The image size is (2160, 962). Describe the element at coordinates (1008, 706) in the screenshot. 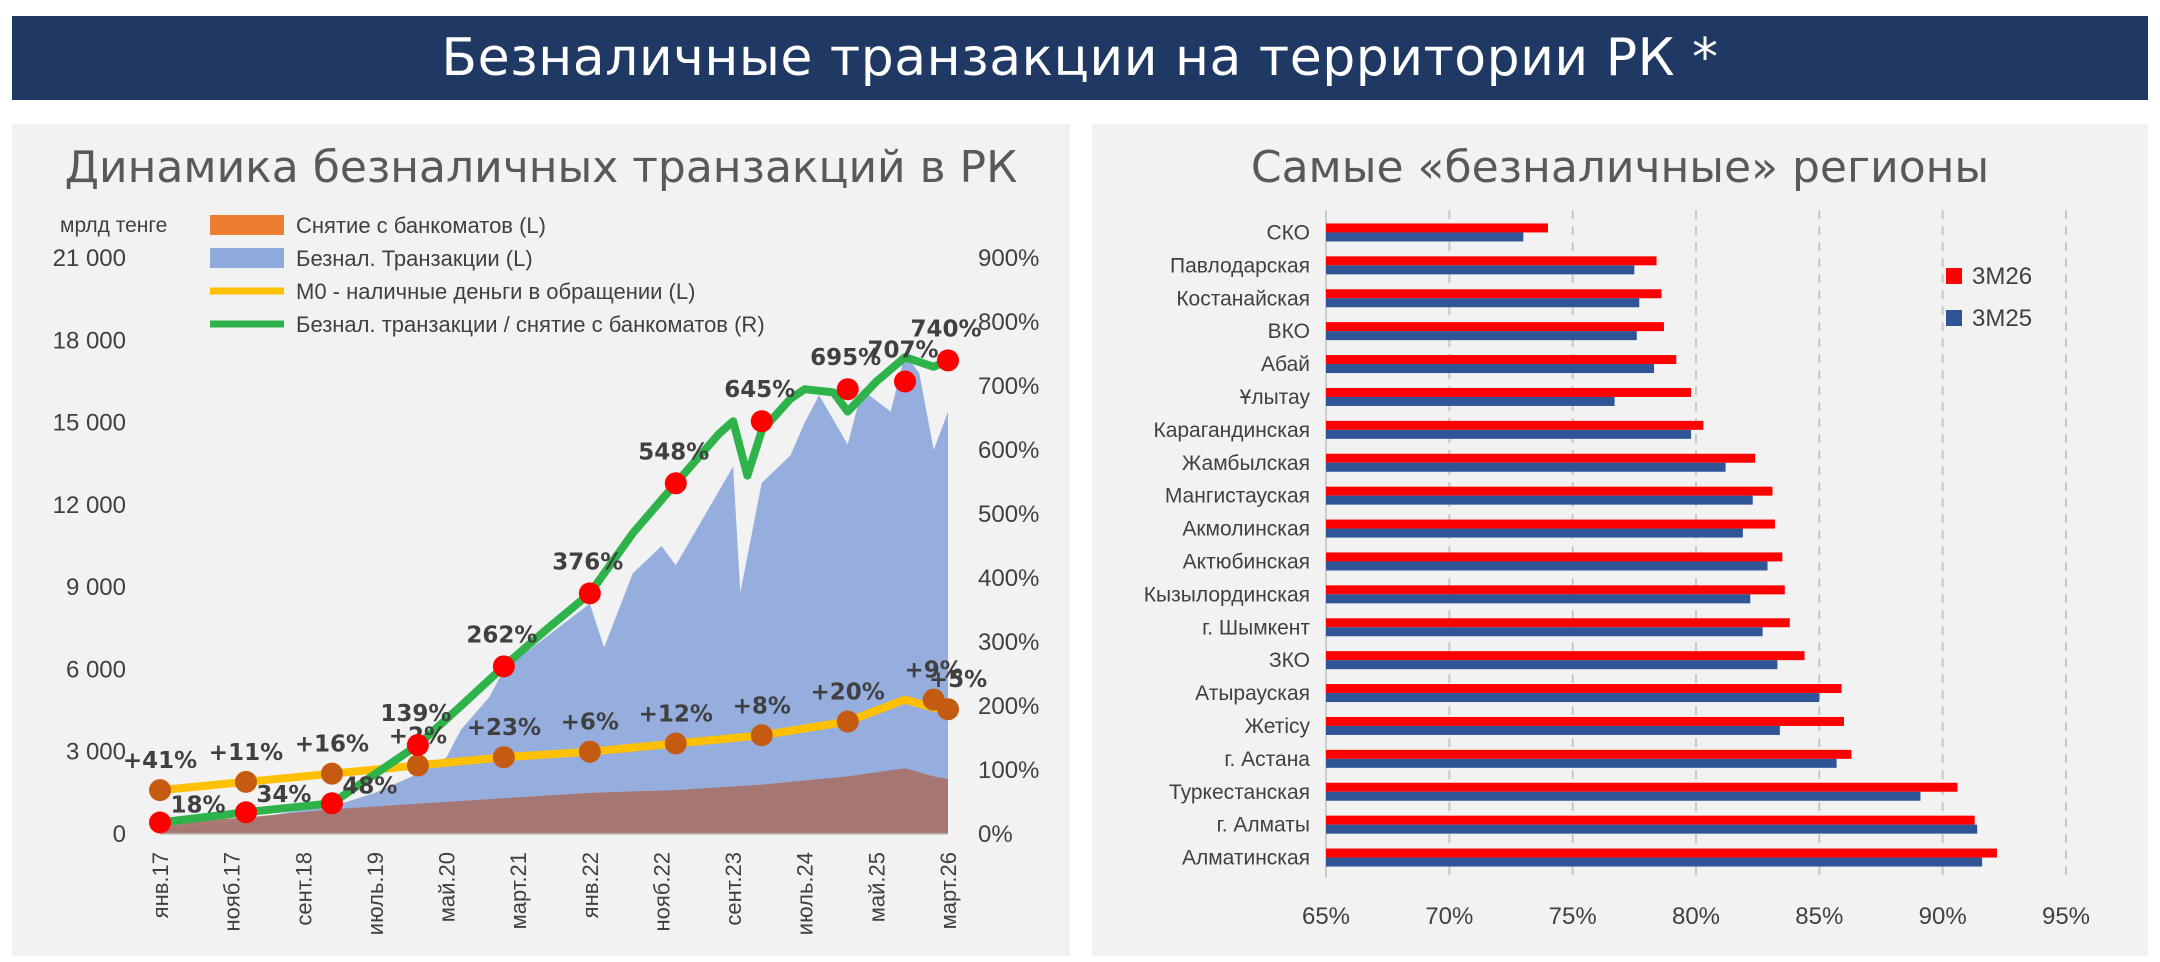

I see `y-right-tick-label: 200%` at that location.